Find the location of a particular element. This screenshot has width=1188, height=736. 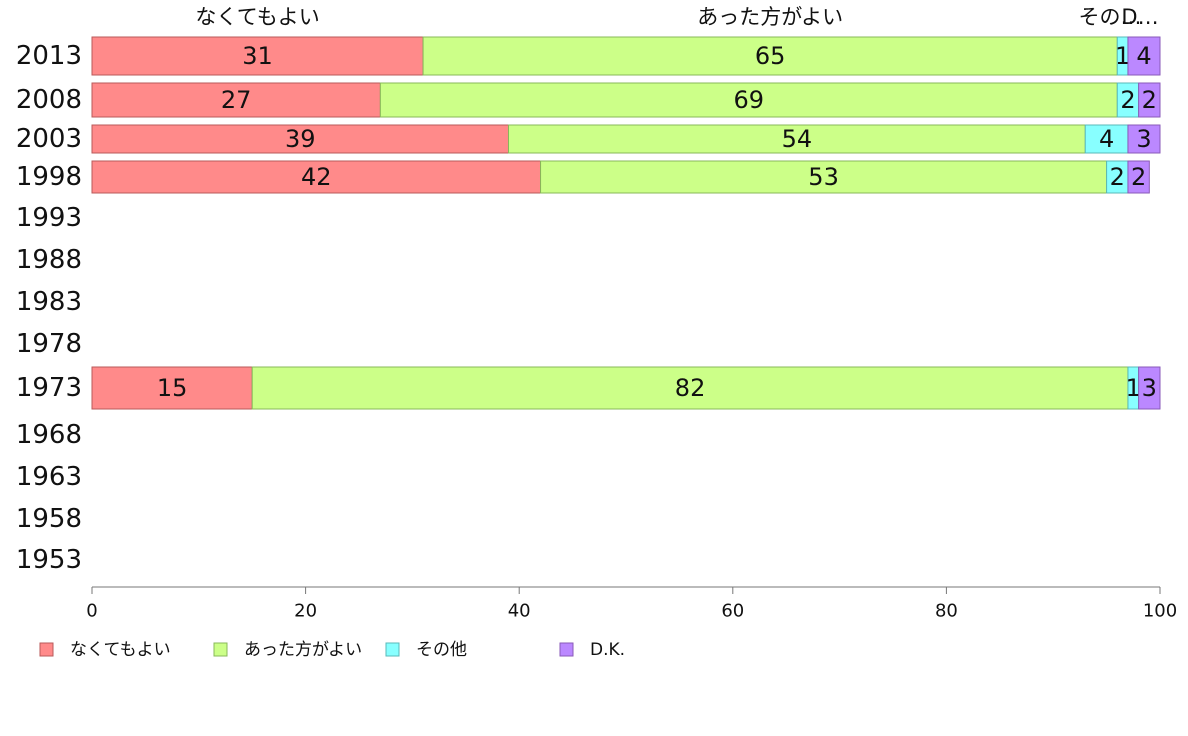

data-label-1973-series-1: 82 is located at coordinates (690, 388).